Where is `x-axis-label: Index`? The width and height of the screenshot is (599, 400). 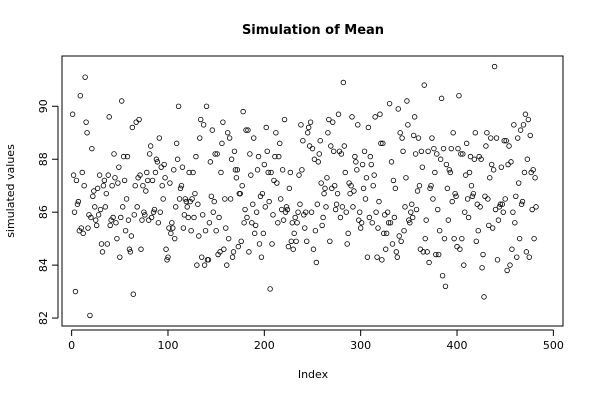
x-axis-label: Index is located at coordinates (313, 374).